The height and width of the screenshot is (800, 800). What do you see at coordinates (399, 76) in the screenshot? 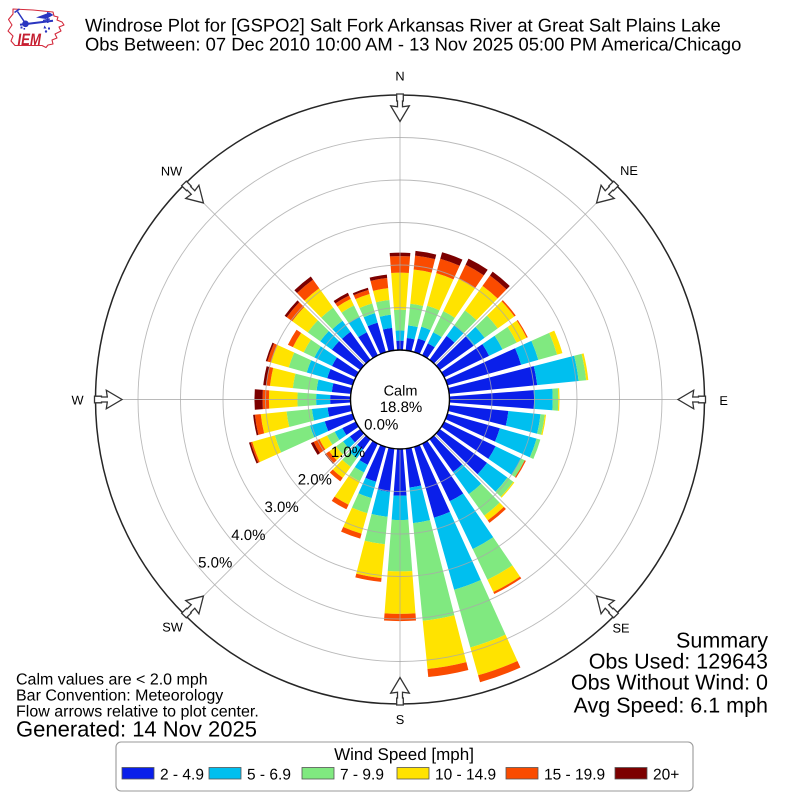
I see `svg-text: N` at bounding box center [399, 76].